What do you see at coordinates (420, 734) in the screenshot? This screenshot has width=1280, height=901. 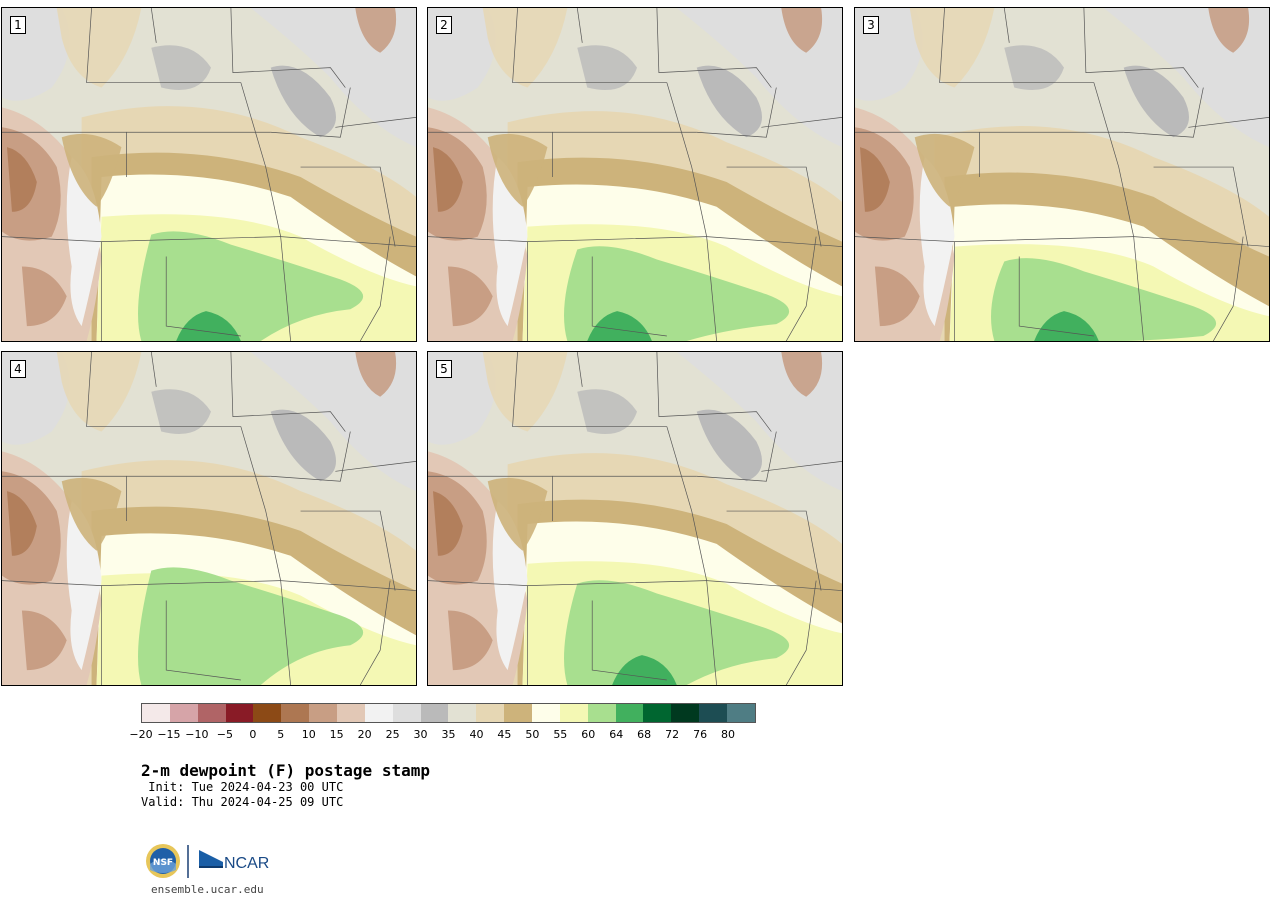 I see `colorbar-tick-label: 30` at bounding box center [420, 734].